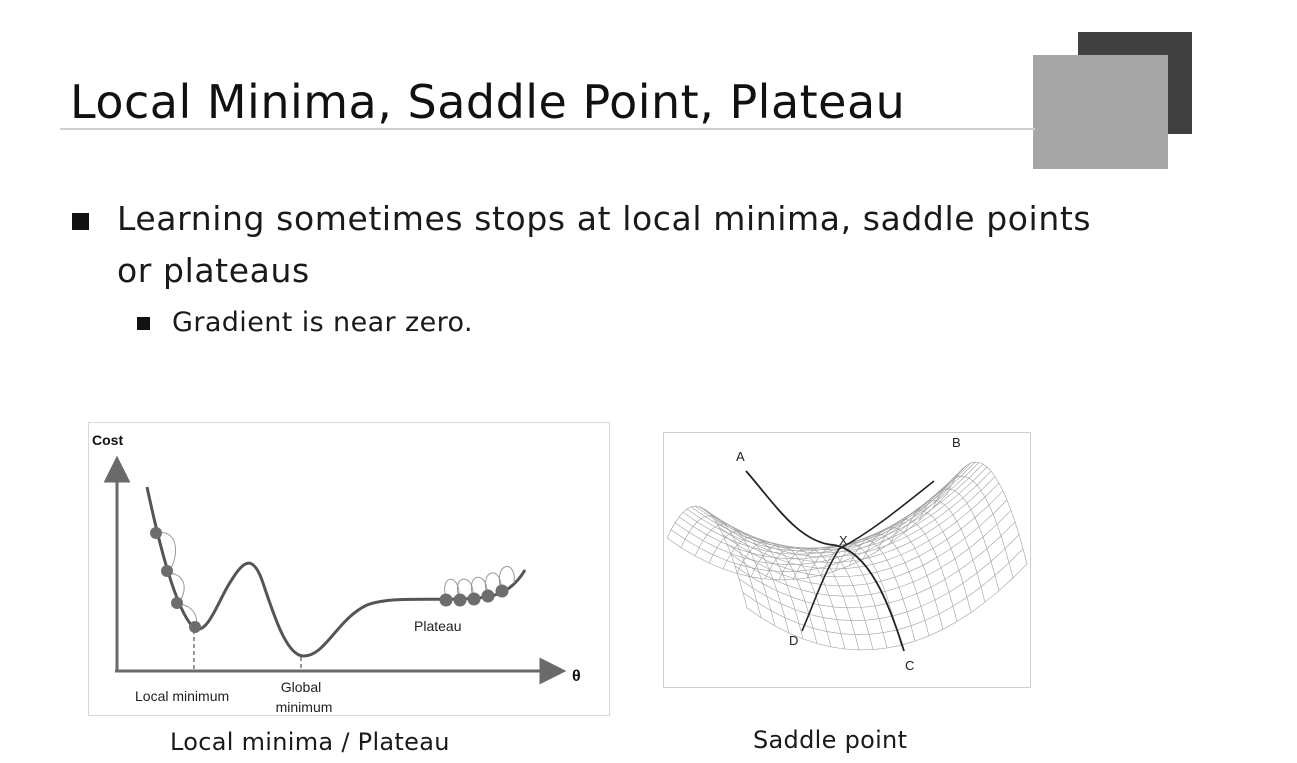  I want to click on plateau-loops, so click(479, 582).